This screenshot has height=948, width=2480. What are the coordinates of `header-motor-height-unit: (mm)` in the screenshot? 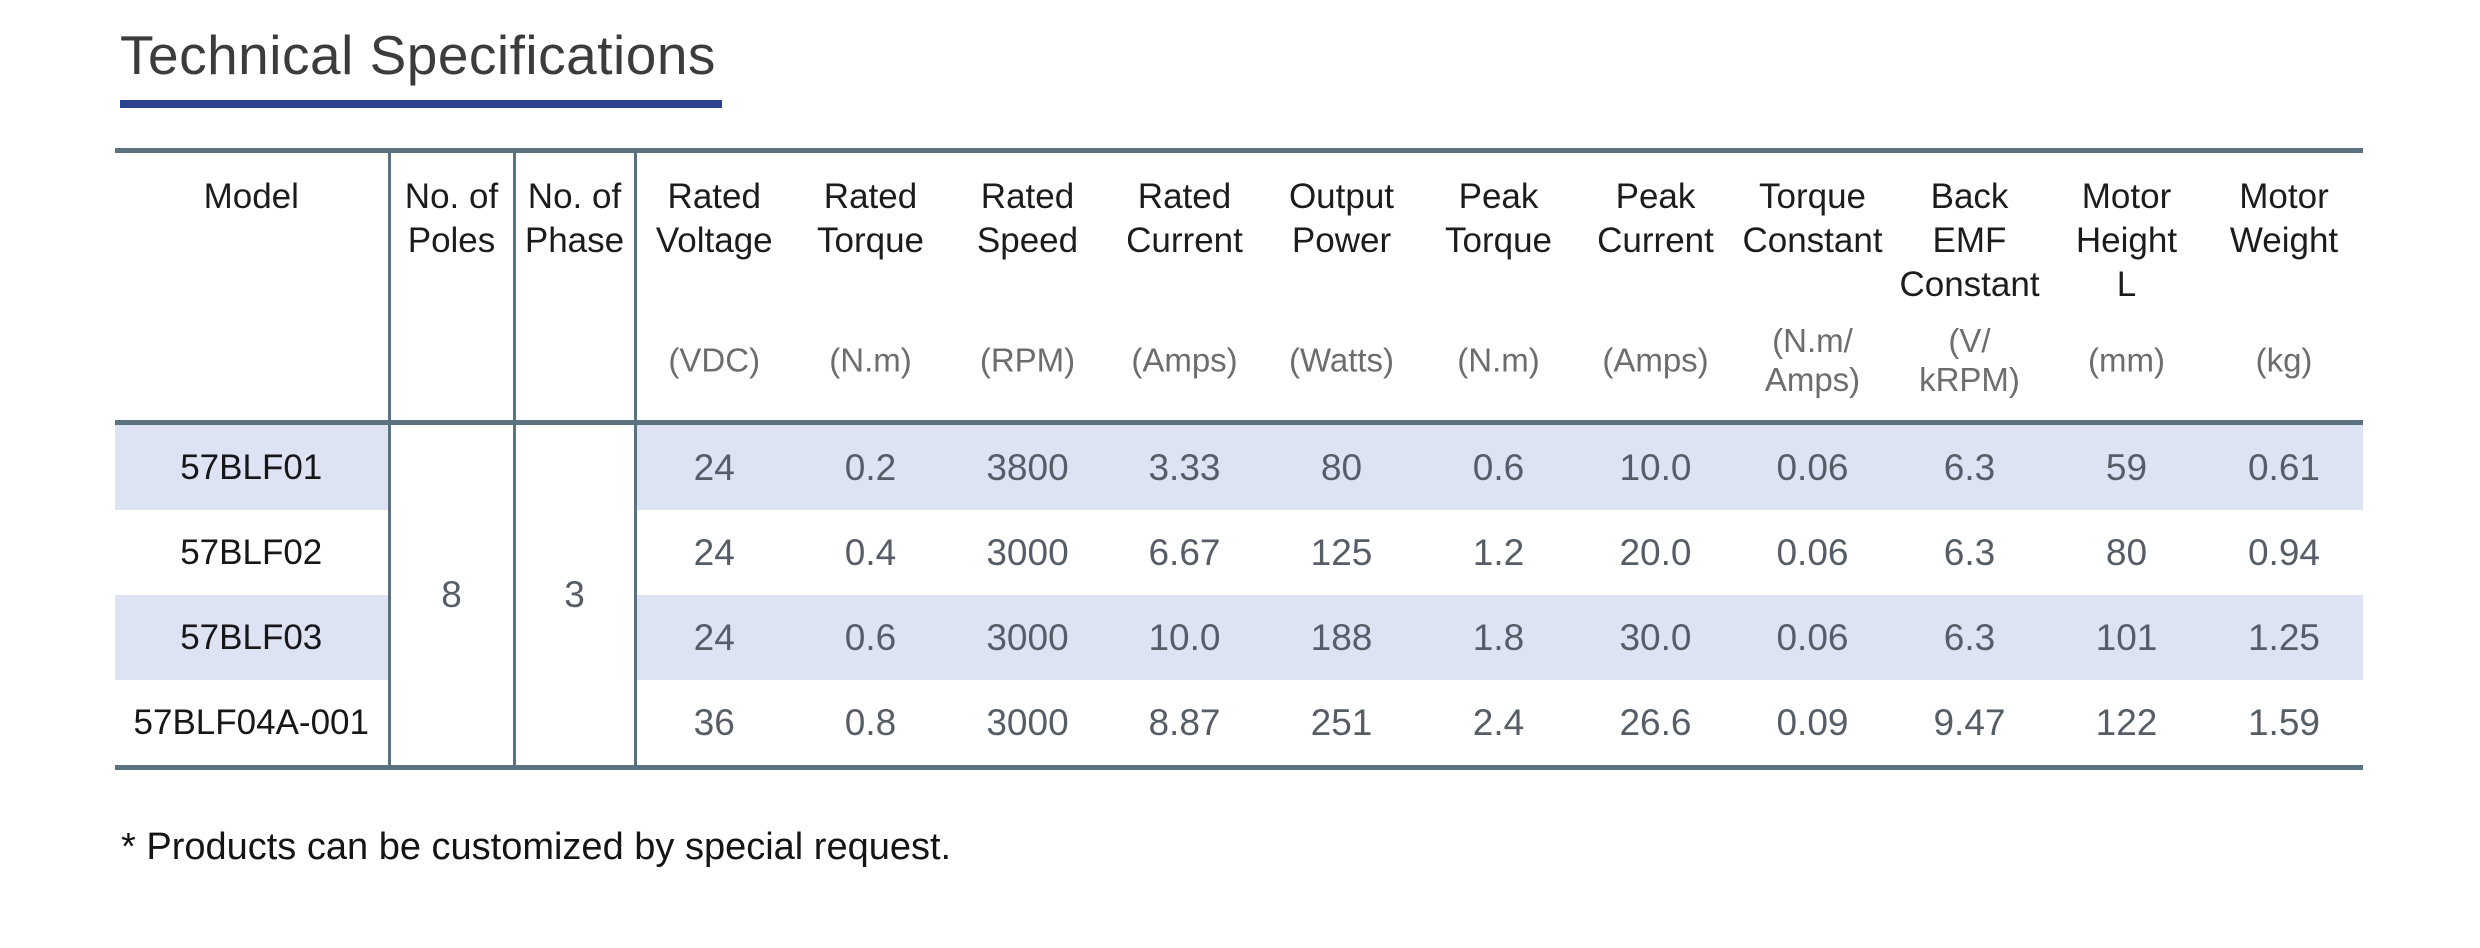 It's located at (2126, 360).